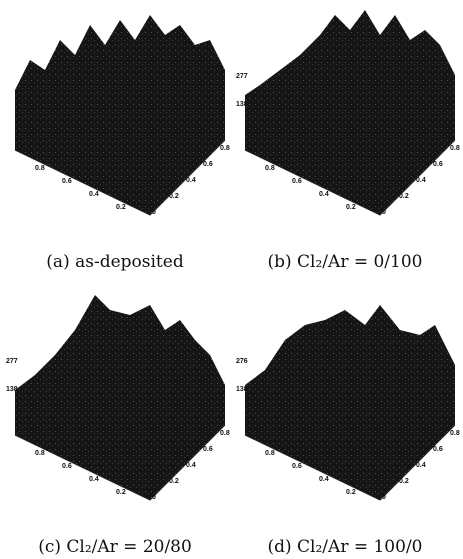  What do you see at coordinates (242, 361) in the screenshot?
I see `z-tick-label: 276` at bounding box center [242, 361].